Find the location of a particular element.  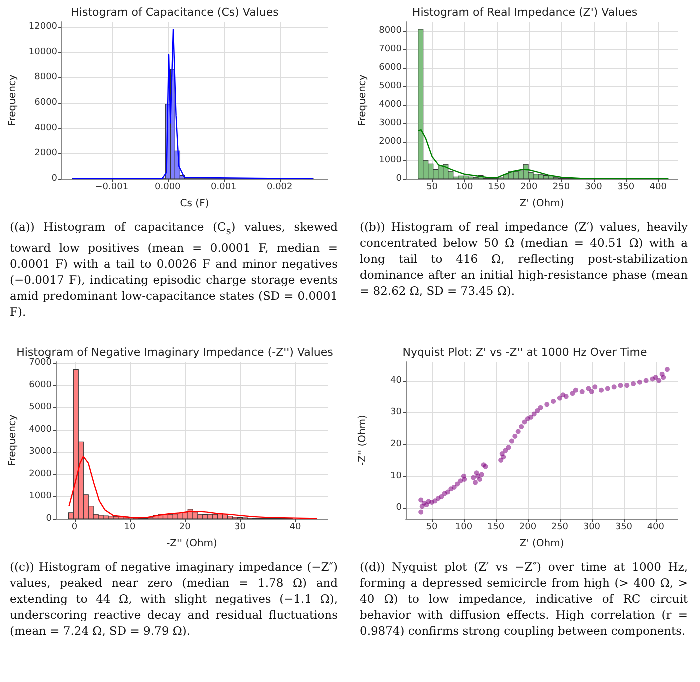

chart-title: Histogram of Real Impedance (Z') Values is located at coordinates (525, 12).